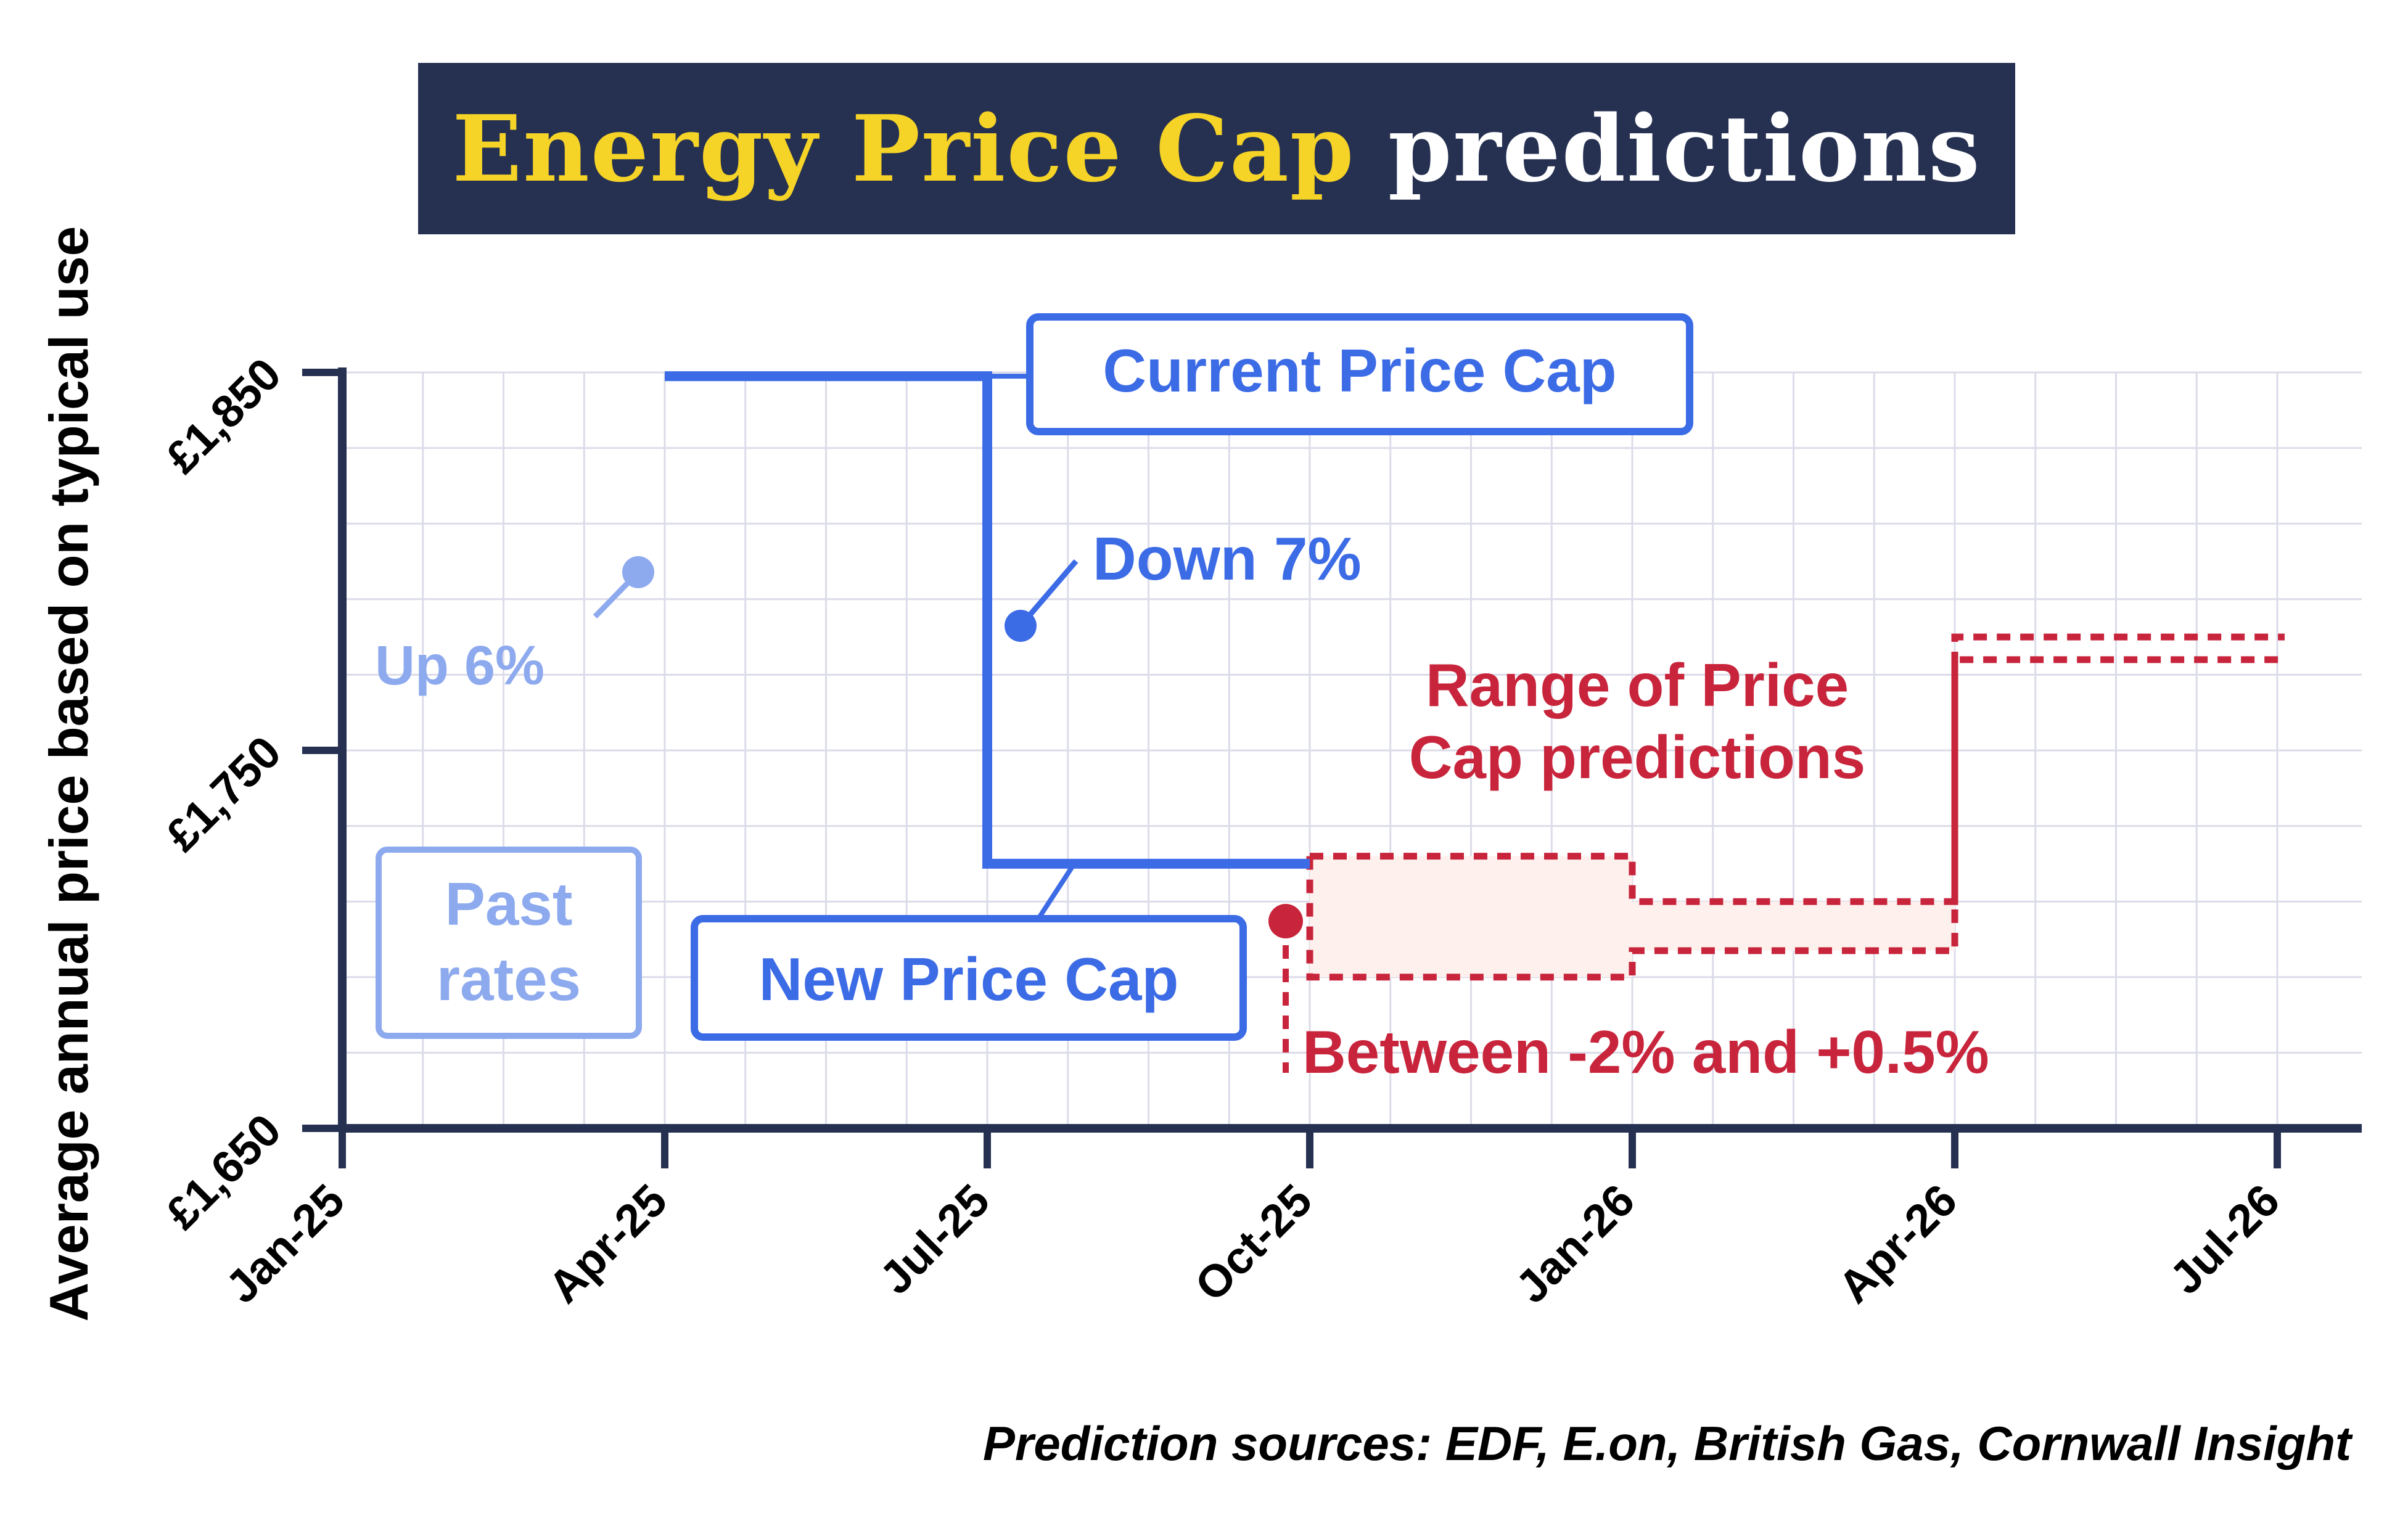 The height and width of the screenshot is (1518, 2408). I want to click on title-rest: predictions, so click(1684, 148).